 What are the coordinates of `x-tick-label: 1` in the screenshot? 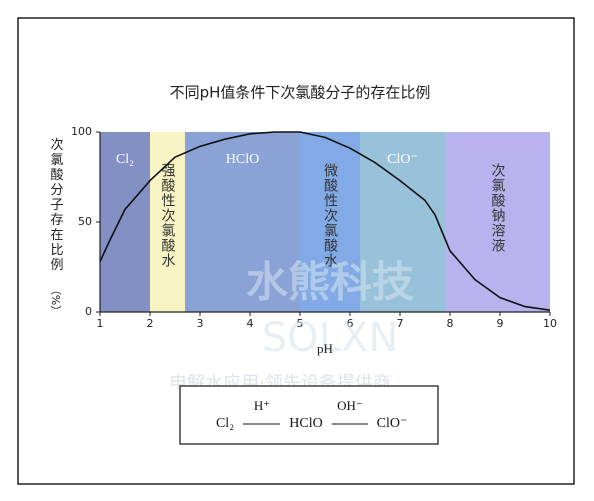 It's located at (100, 323).